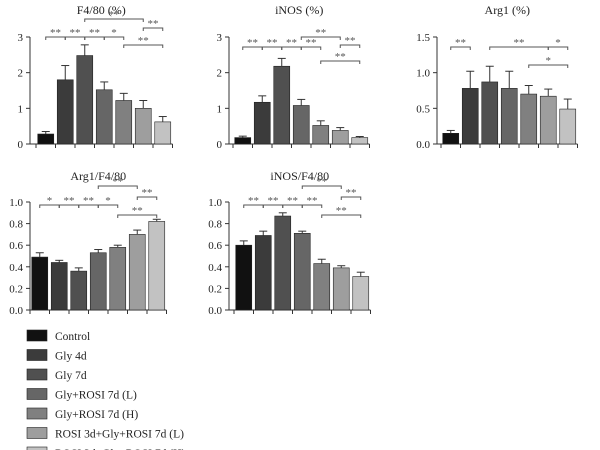  What do you see at coordinates (16, 311) in the screenshot?
I see `y-tick-label: 0.0` at bounding box center [16, 311].